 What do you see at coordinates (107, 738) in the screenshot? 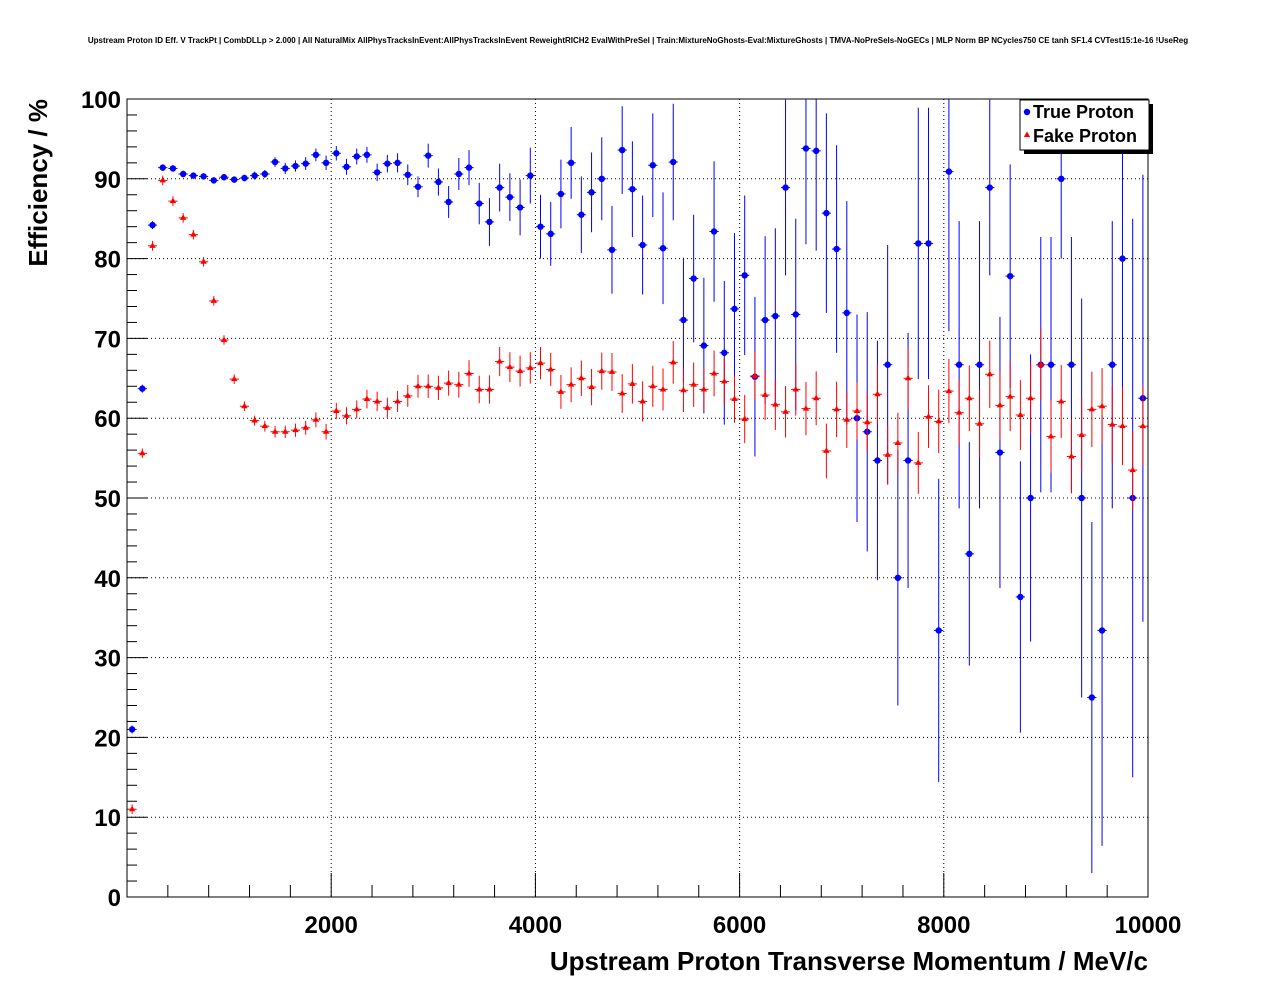
I see `y-tick-label: 20` at bounding box center [107, 738].